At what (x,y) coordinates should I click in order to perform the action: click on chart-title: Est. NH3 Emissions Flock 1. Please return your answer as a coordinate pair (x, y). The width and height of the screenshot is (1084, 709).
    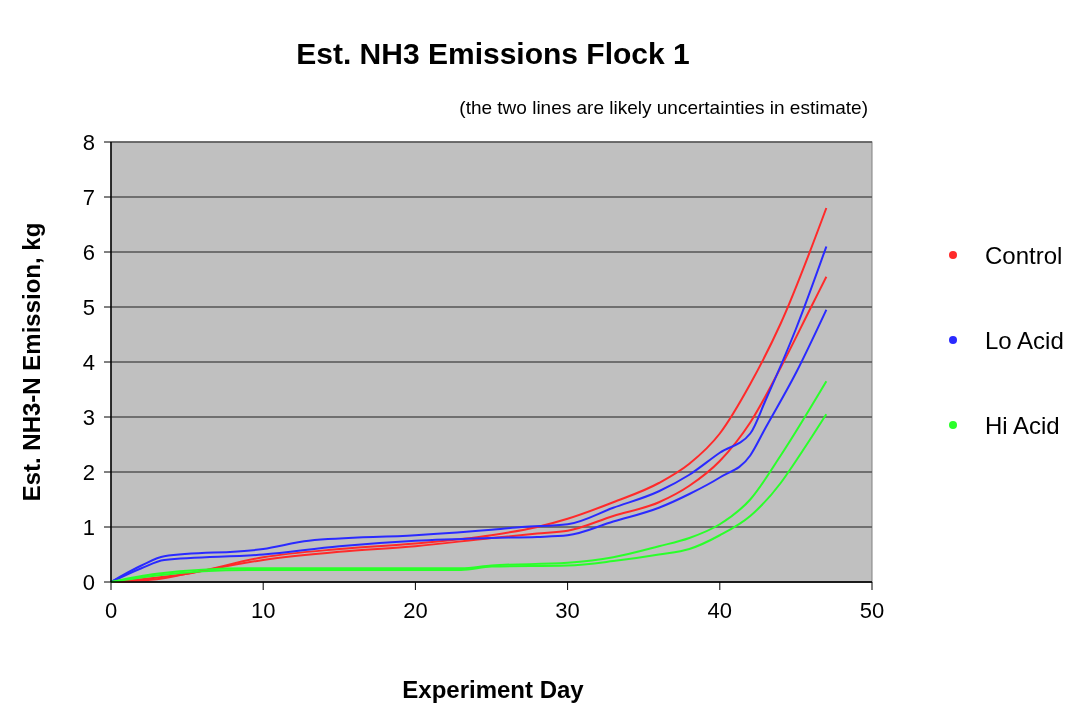
    Looking at the image, I should click on (493, 53).